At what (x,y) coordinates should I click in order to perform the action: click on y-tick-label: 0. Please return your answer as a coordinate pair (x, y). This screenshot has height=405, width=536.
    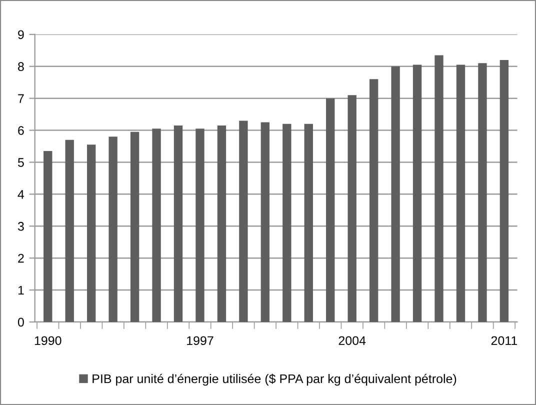
    Looking at the image, I should click on (21, 322).